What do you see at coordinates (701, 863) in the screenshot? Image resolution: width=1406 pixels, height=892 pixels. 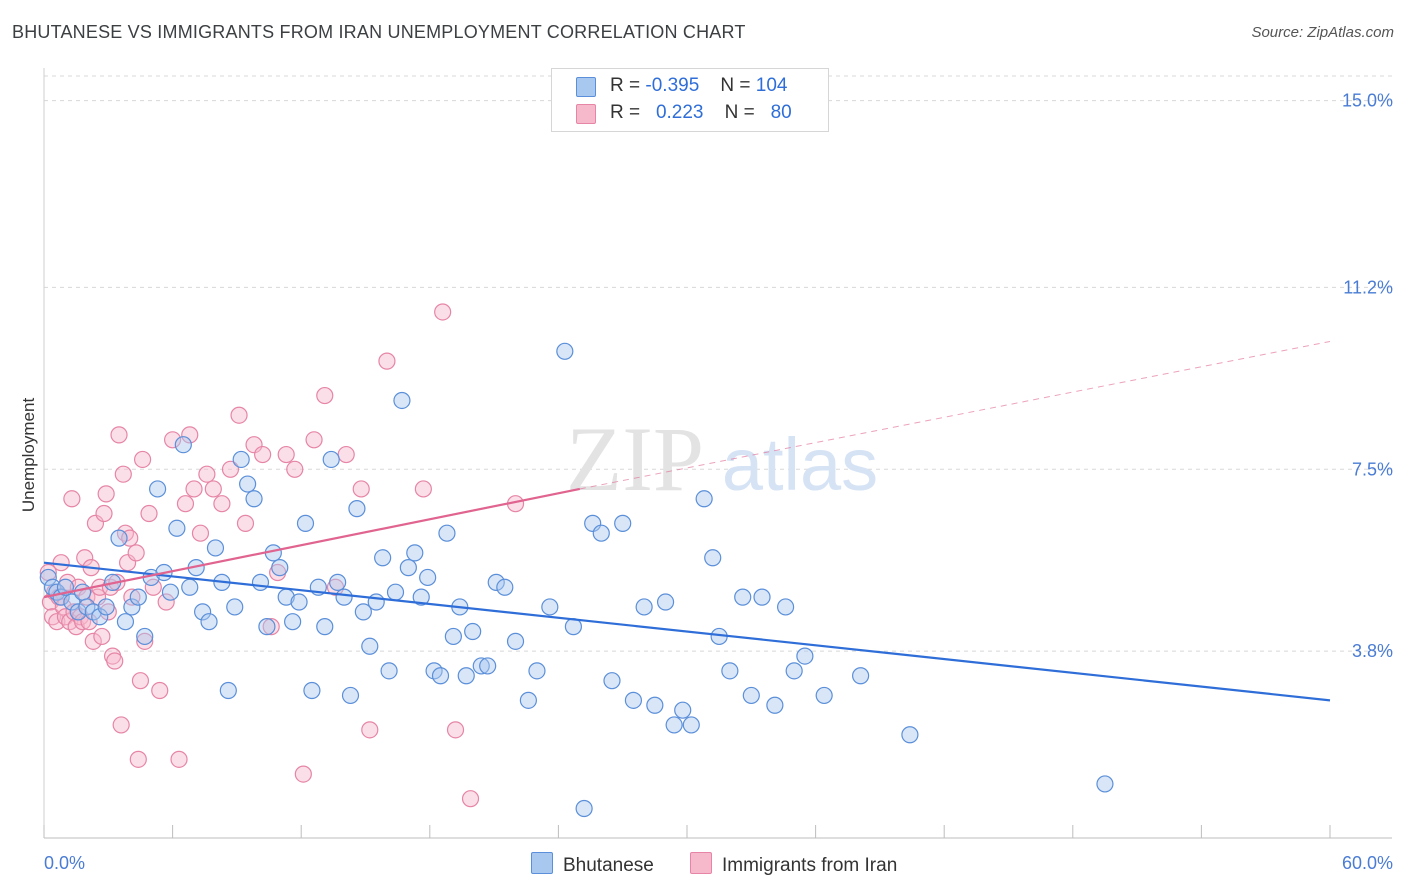 I see `bottom-legend-swatch-iran` at bounding box center [701, 863].